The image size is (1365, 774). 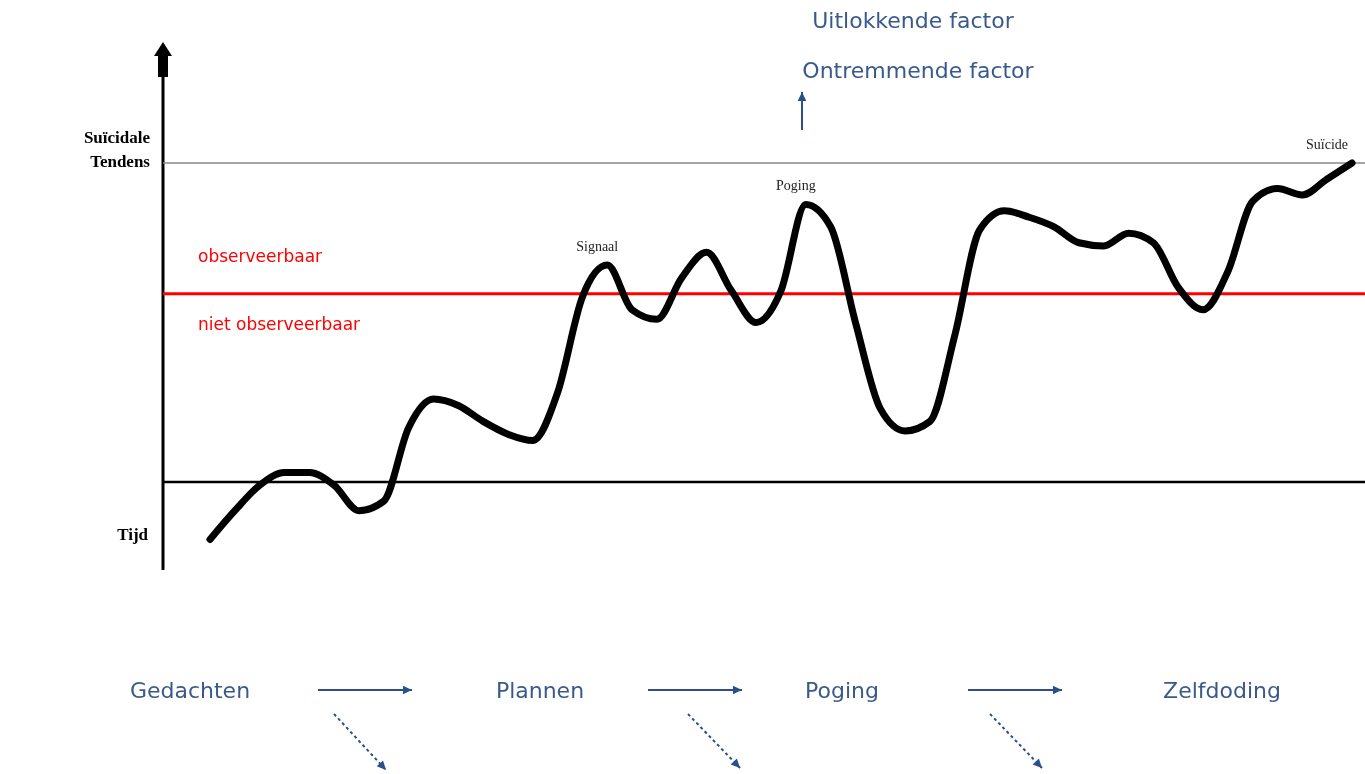 I want to click on text: Plannen, so click(x=540, y=690).